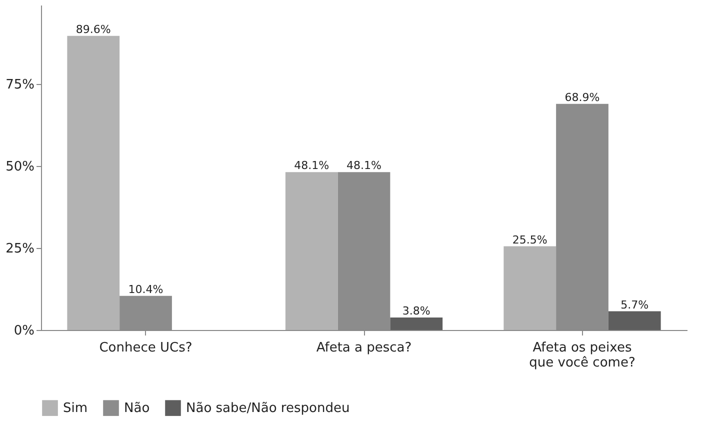 Image resolution: width=703 pixels, height=434 pixels. Describe the element at coordinates (634, 305) in the screenshot. I see `data-label: 5.7%` at that location.